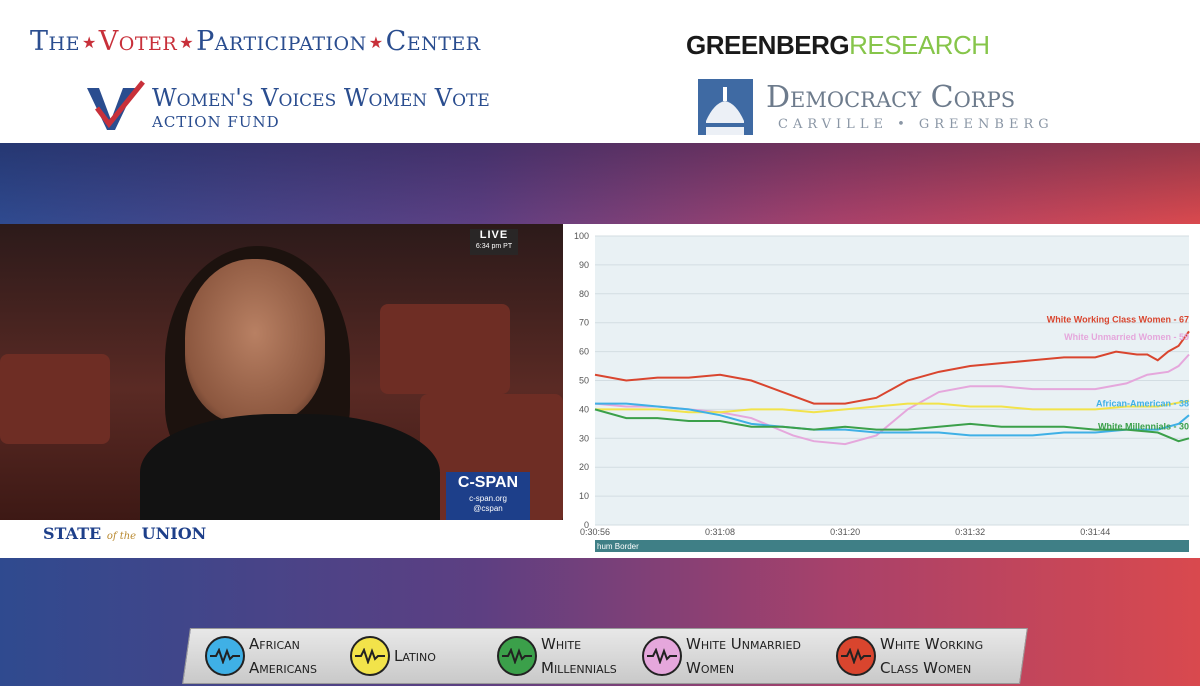  Describe the element at coordinates (845, 532) in the screenshot. I see `x-tick-label: 0:31:20` at that location.